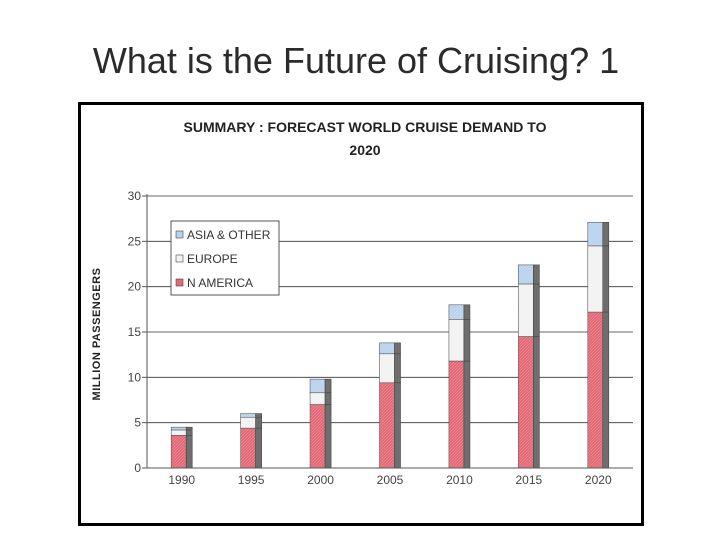 This screenshot has width=720, height=540. I want to click on x-tick-label-2015: 2015, so click(529, 480).